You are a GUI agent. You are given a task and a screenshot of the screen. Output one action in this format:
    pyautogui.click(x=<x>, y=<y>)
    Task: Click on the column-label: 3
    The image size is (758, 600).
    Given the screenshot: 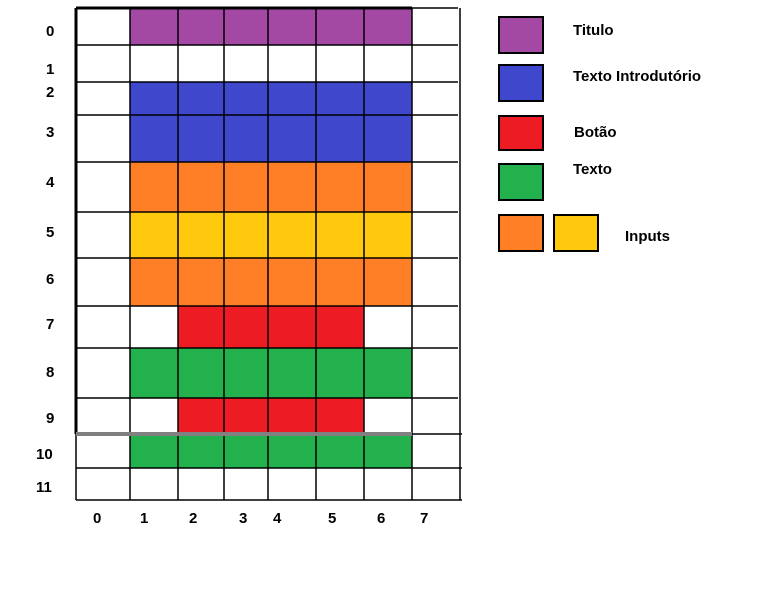 What is the action you would take?
    pyautogui.click(x=243, y=518)
    